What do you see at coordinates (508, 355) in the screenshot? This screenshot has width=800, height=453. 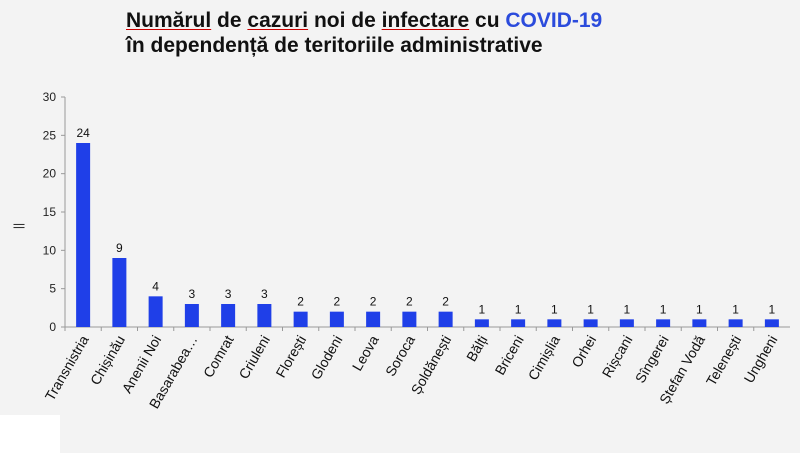 I see `category-label: Briceni` at bounding box center [508, 355].